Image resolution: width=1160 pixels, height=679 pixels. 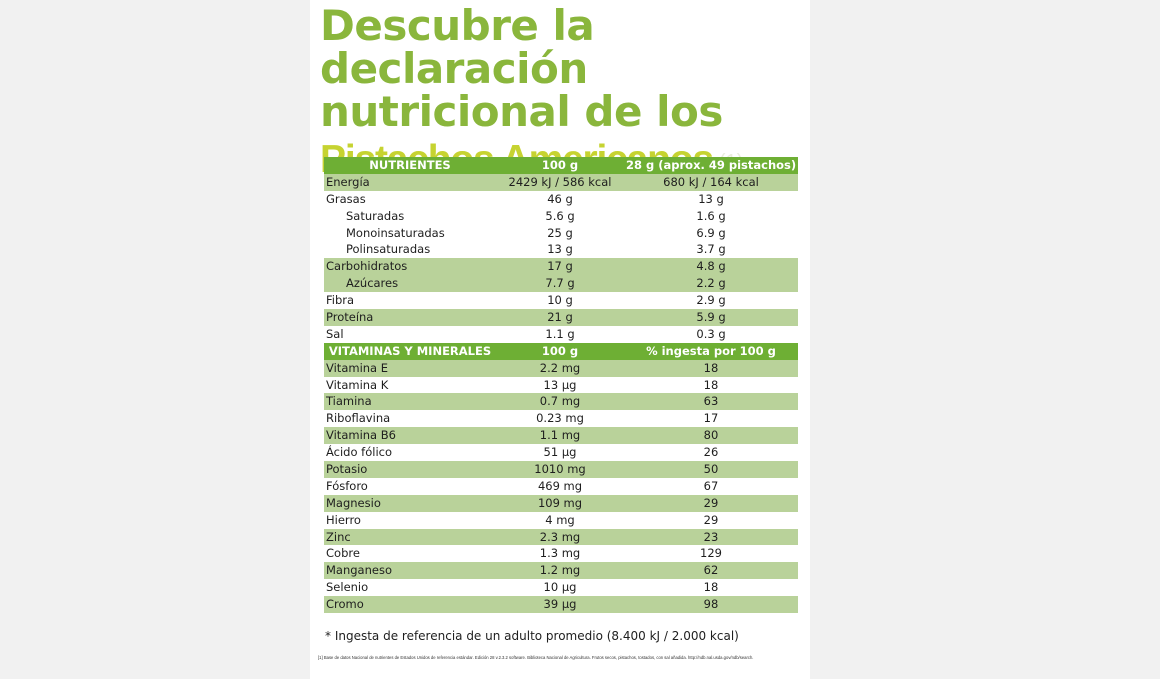 What do you see at coordinates (711, 553) in the screenshot?
I see `percent-intake: 129` at bounding box center [711, 553].